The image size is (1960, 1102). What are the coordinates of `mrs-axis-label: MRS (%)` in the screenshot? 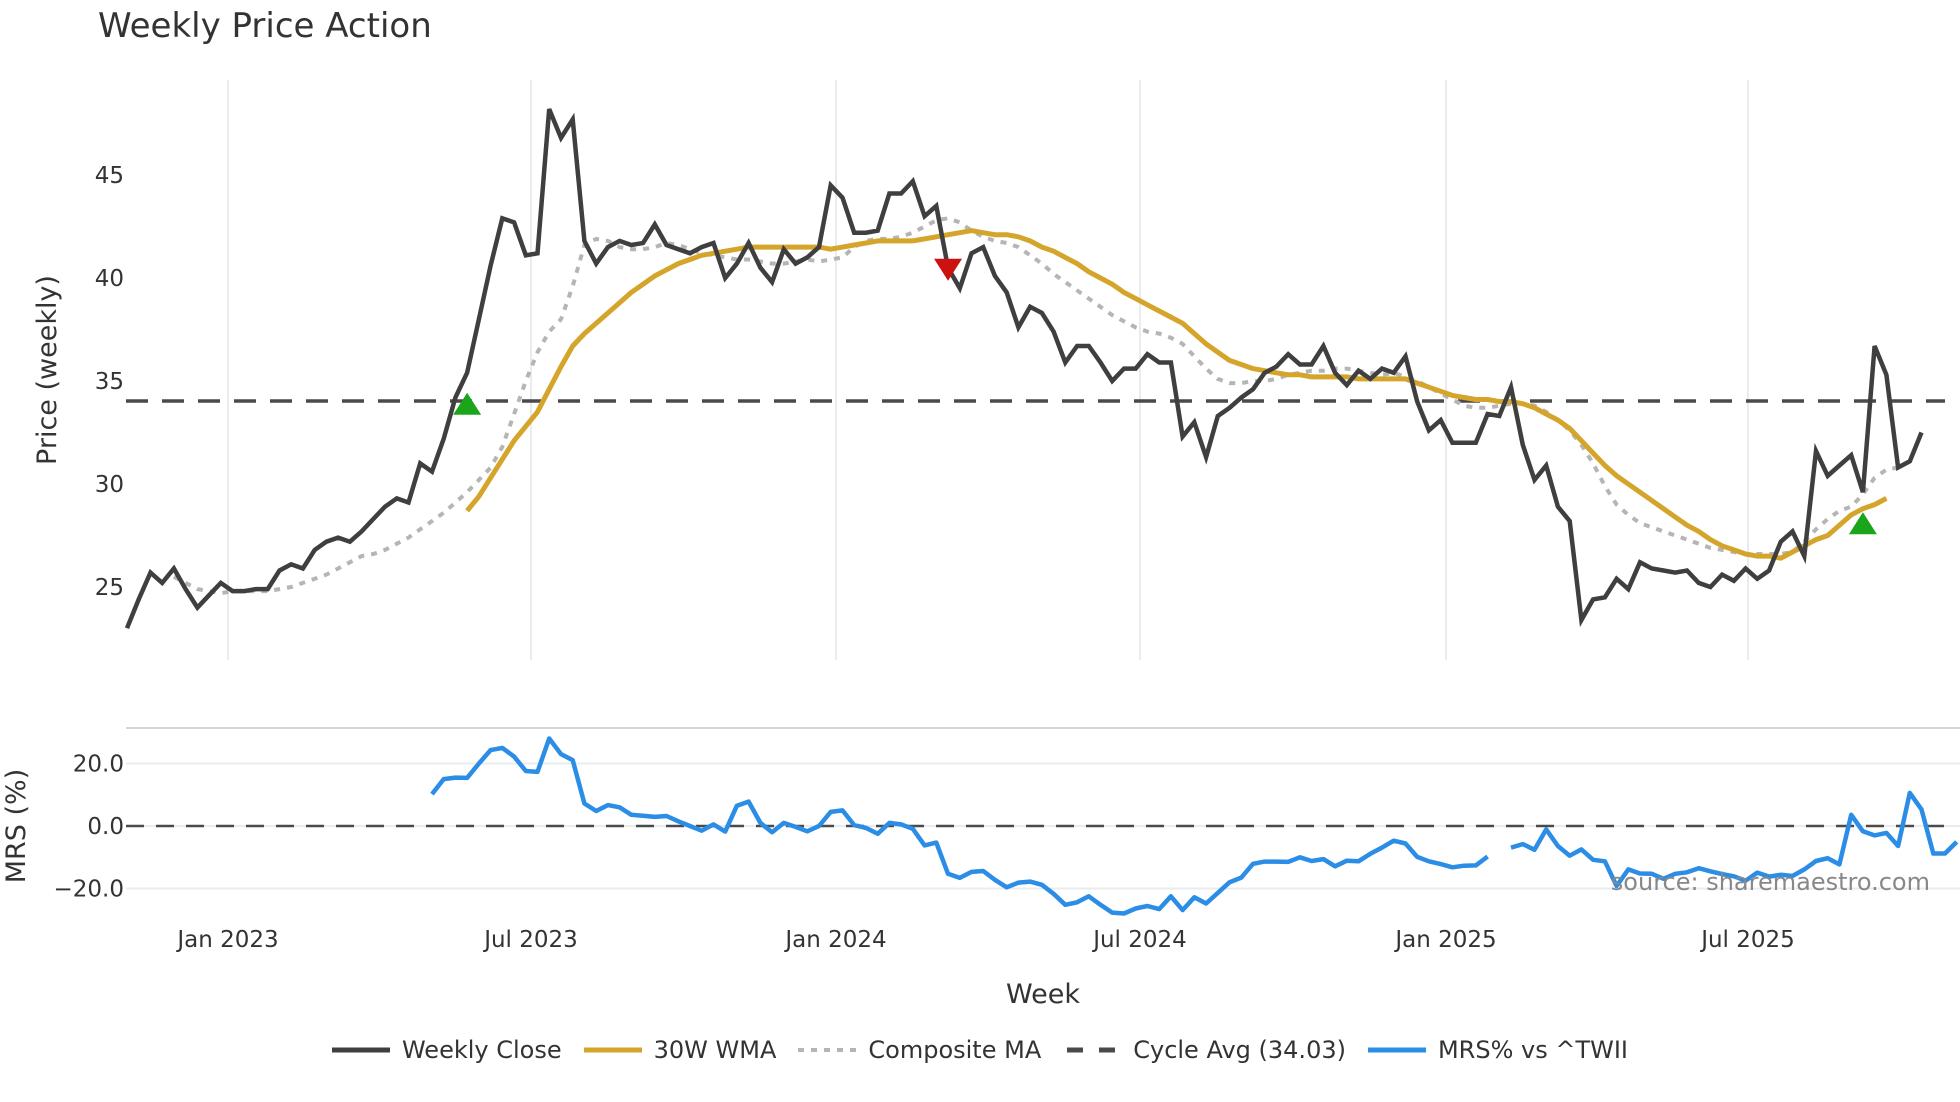 It's located at (16, 826).